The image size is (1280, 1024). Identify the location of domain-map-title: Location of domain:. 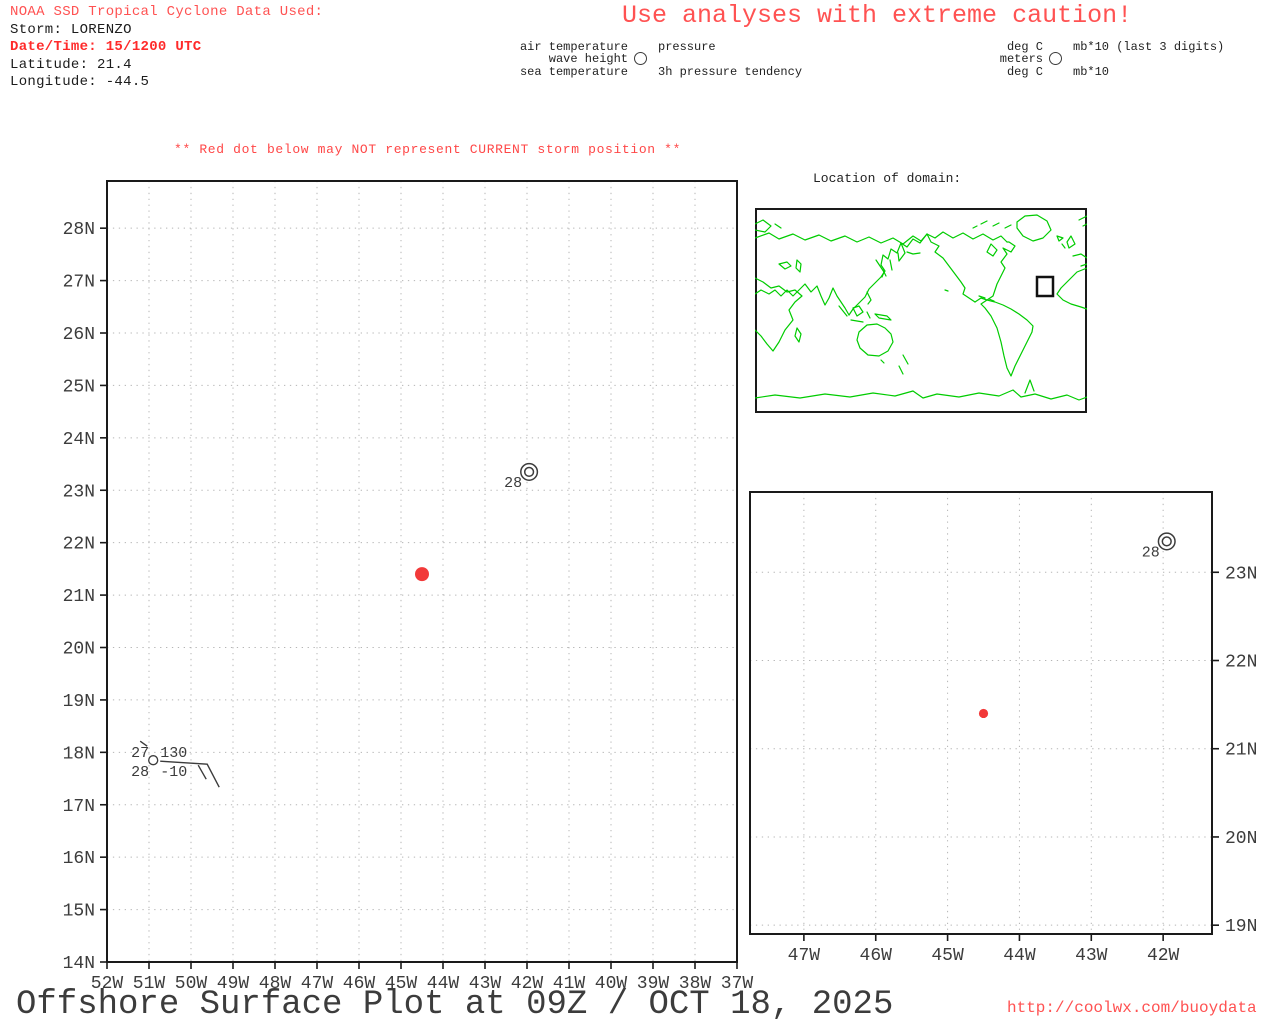
(887, 178).